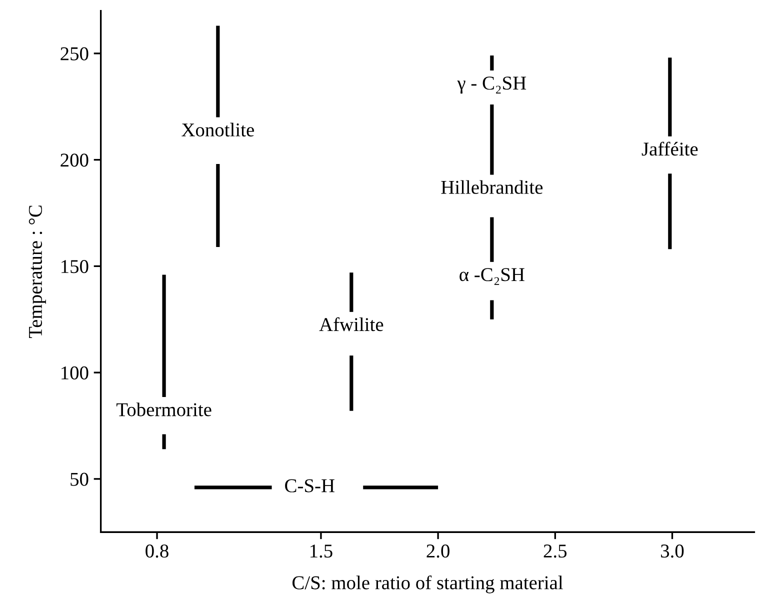 This screenshot has height=604, width=758. What do you see at coordinates (427, 584) in the screenshot?
I see `x-axis-title: C/S: mole ratio of starting material` at bounding box center [427, 584].